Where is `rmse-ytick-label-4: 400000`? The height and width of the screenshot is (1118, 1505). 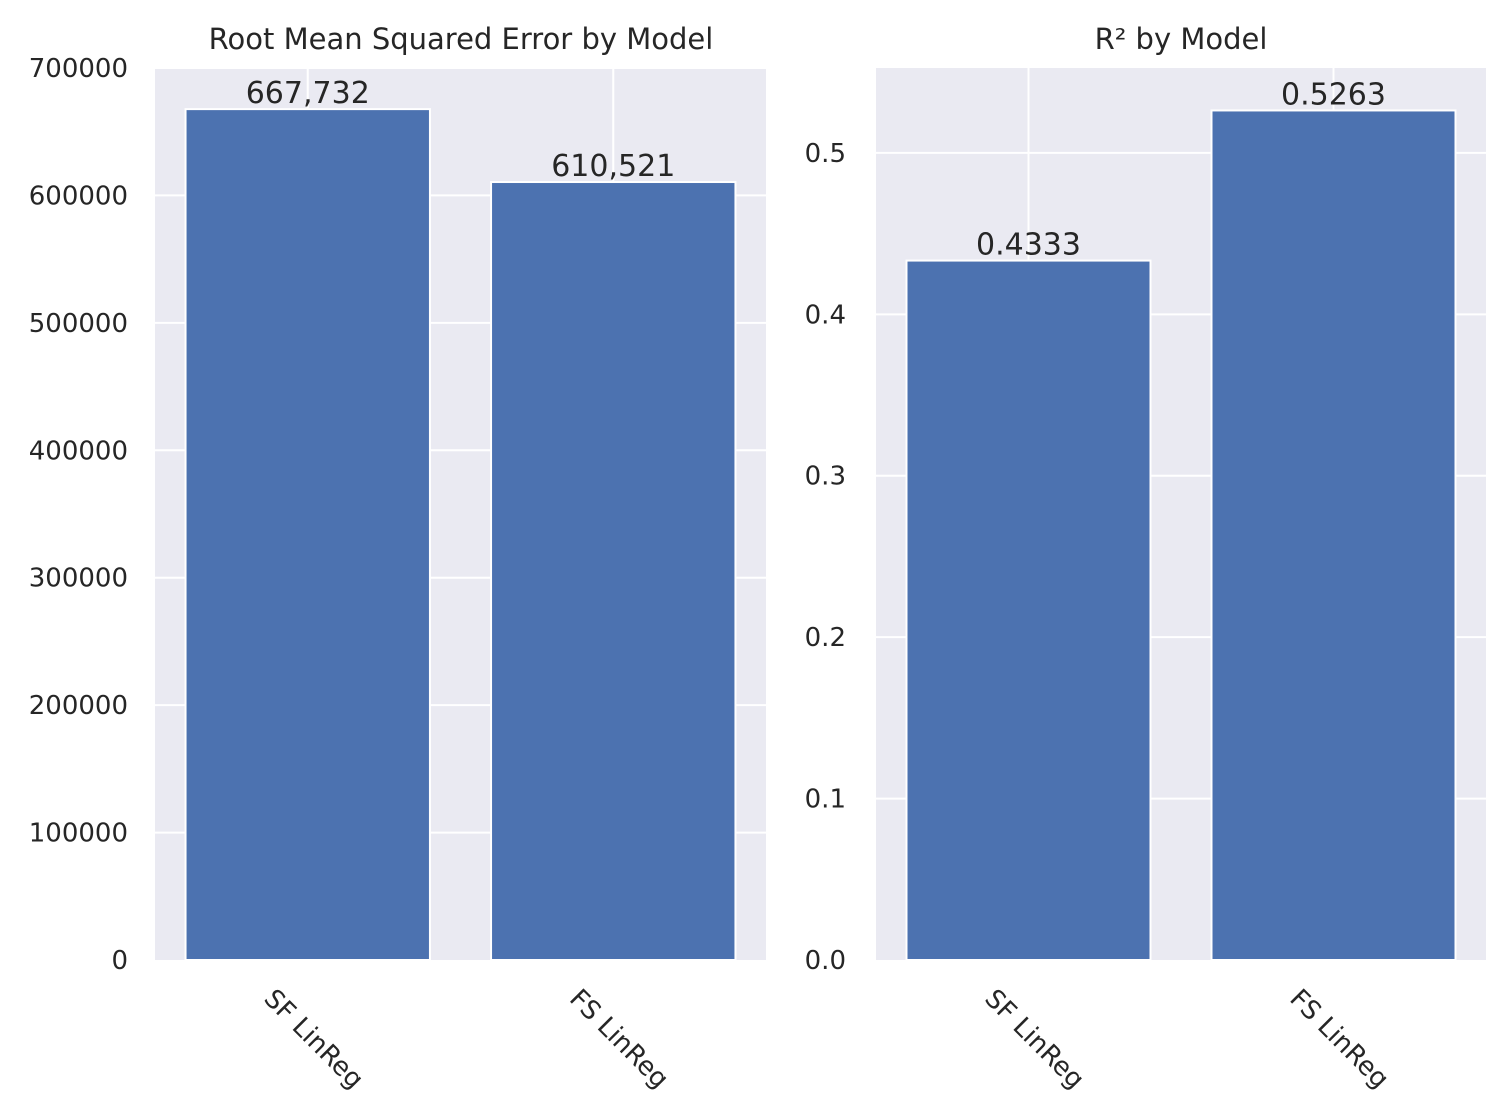 rmse-ytick-label-4: 400000 is located at coordinates (78, 451).